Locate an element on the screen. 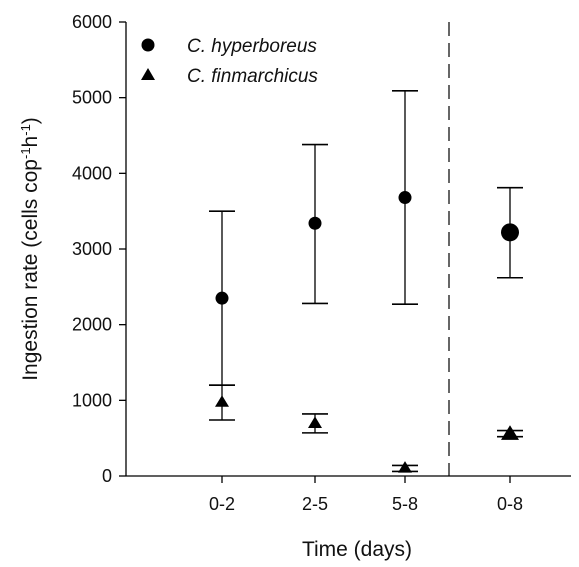 The image size is (579, 567). y-axis-ticks: 0 1000 2000 3000 4000 5000 6000 is located at coordinates (99, 249).